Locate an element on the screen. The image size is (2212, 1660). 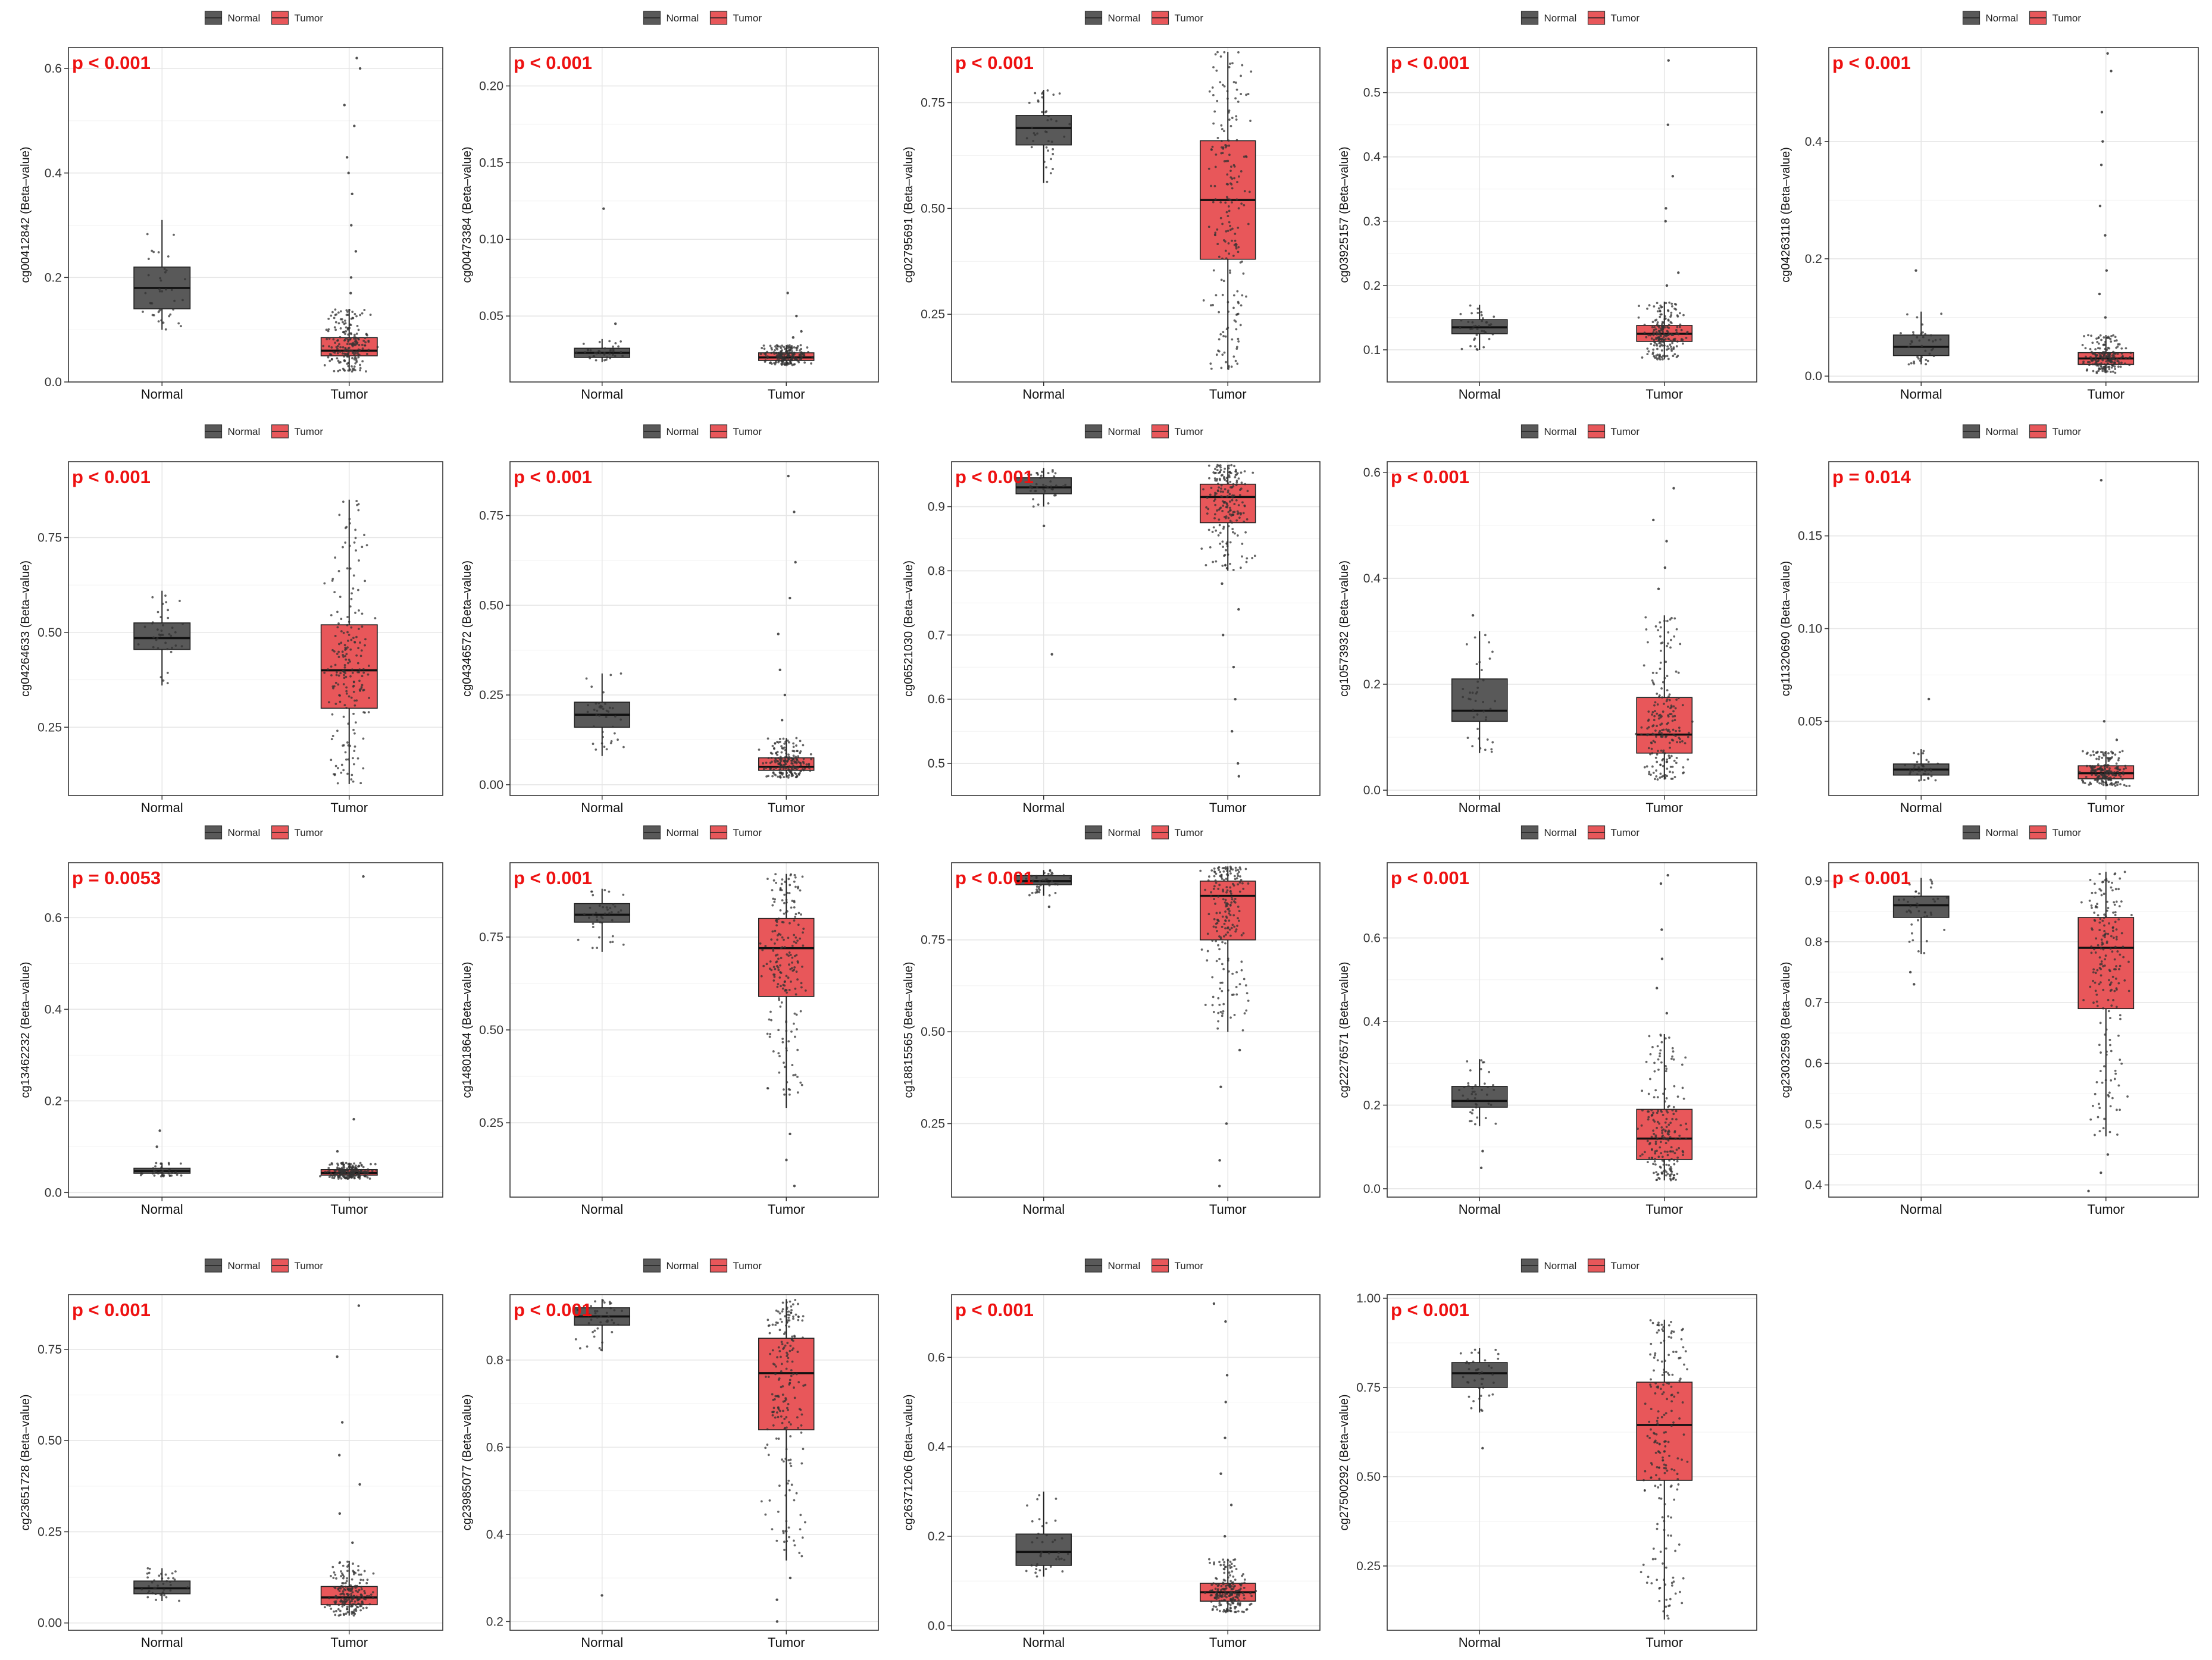
normal-legend-label: Normal is located at coordinates (683, 1265).